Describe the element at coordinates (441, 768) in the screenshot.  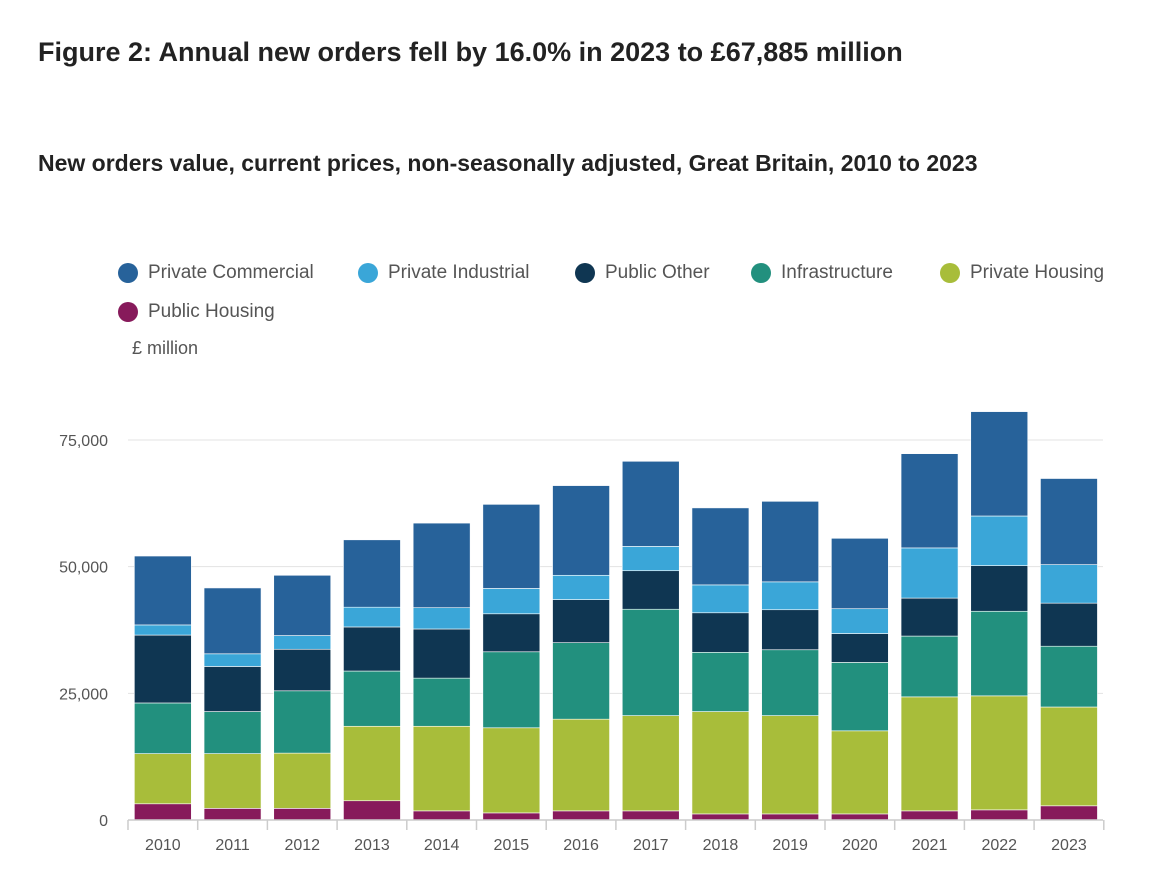
I see `bar-private-housing-2014` at that location.